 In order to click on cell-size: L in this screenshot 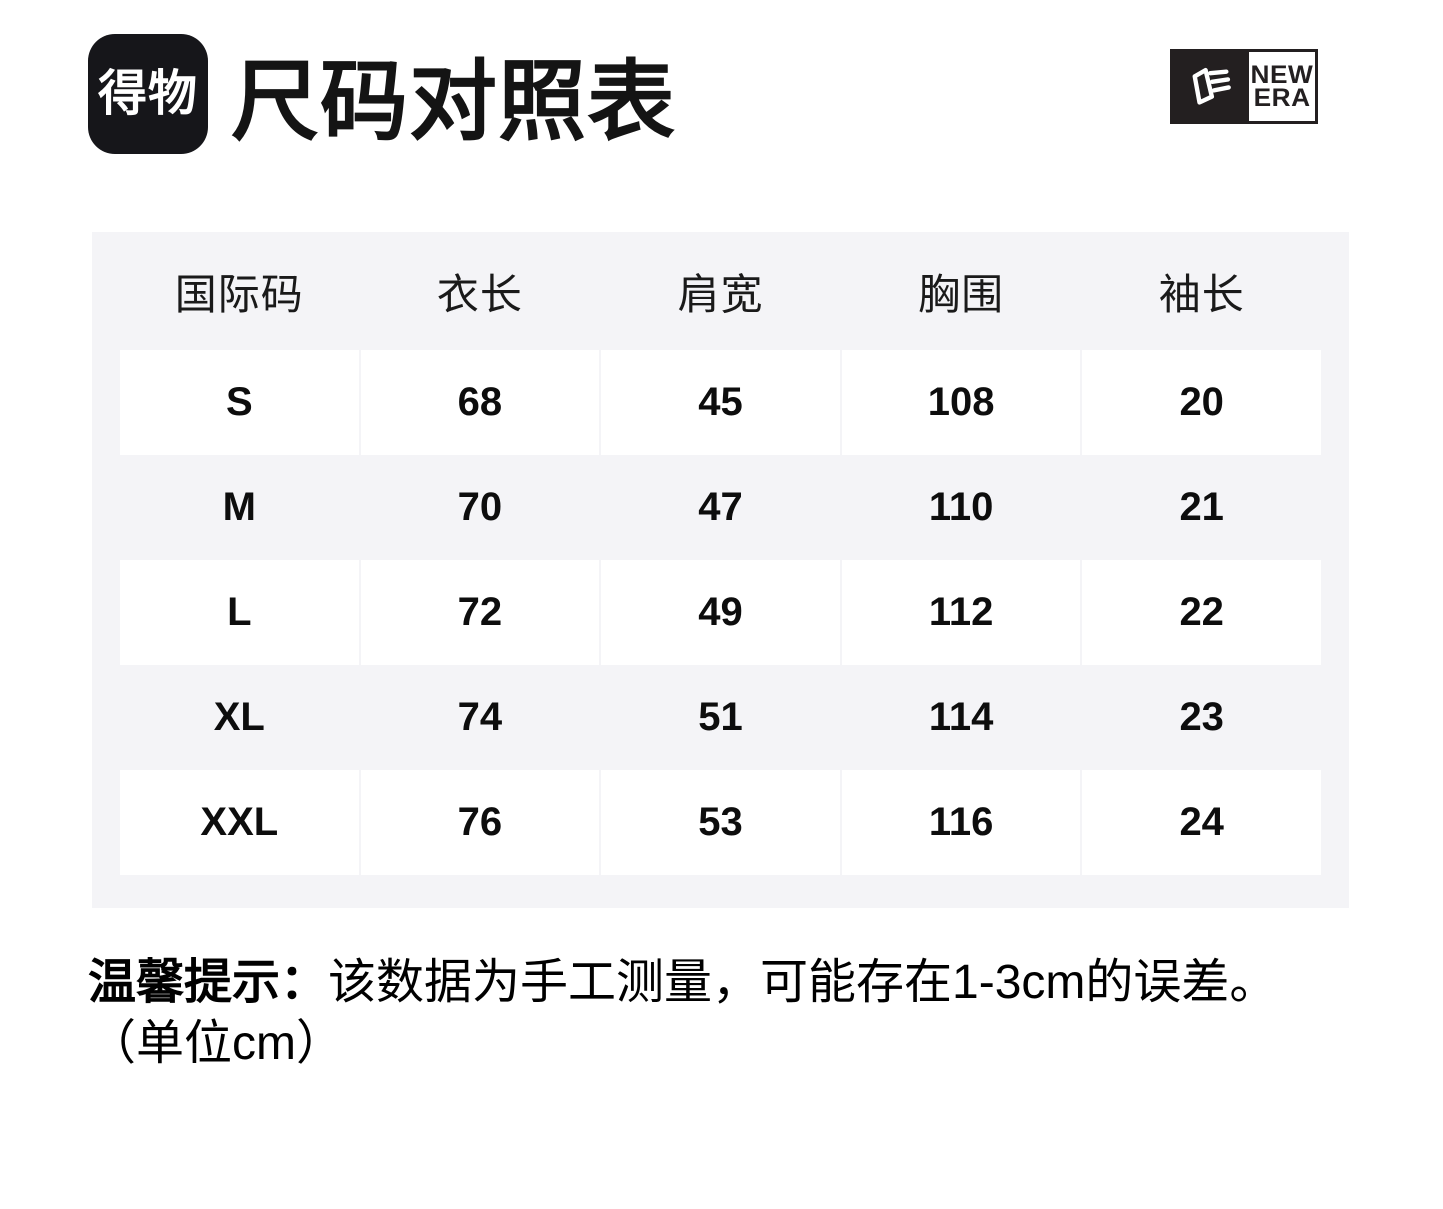, I will do `click(239, 612)`.